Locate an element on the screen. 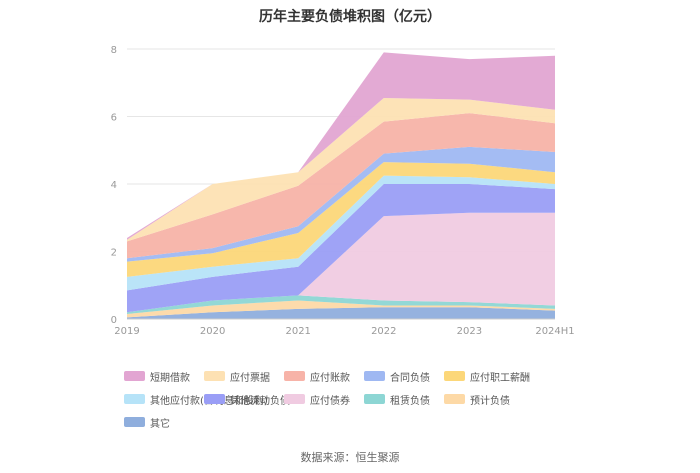 Image resolution: width=700 pixels, height=473 pixels. chart-title: 历年主要负债堆积图（亿元） is located at coordinates (350, 17).